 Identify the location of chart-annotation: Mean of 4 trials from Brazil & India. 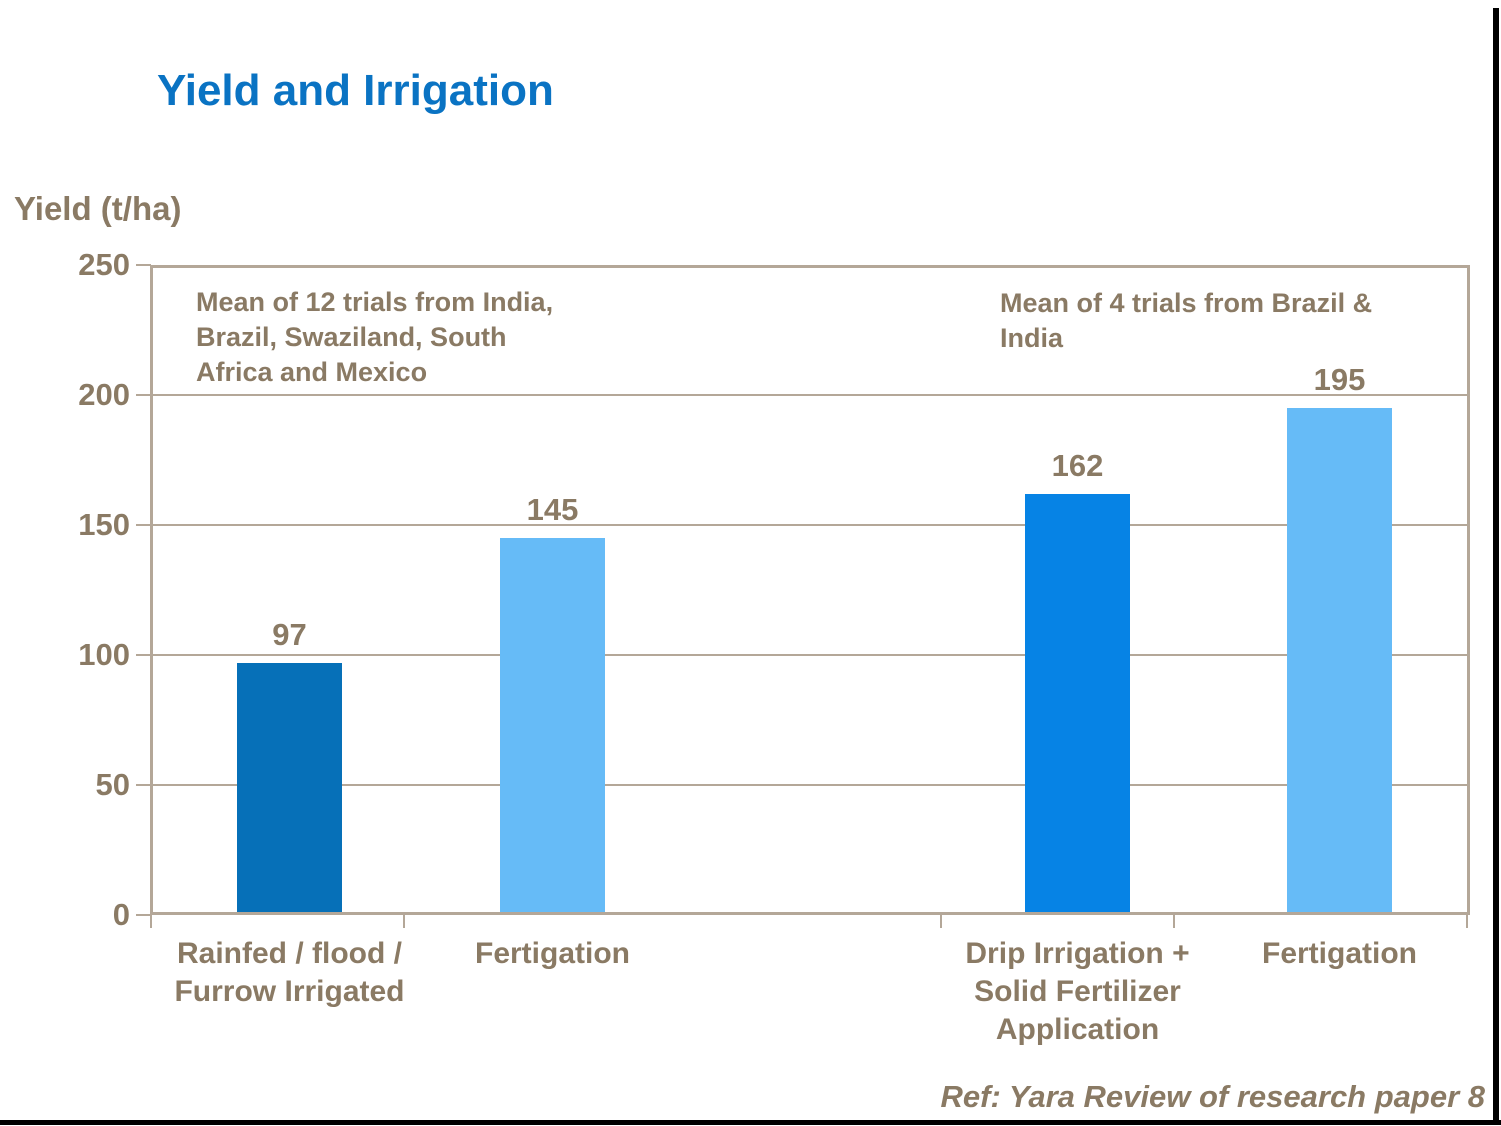
(1186, 320).